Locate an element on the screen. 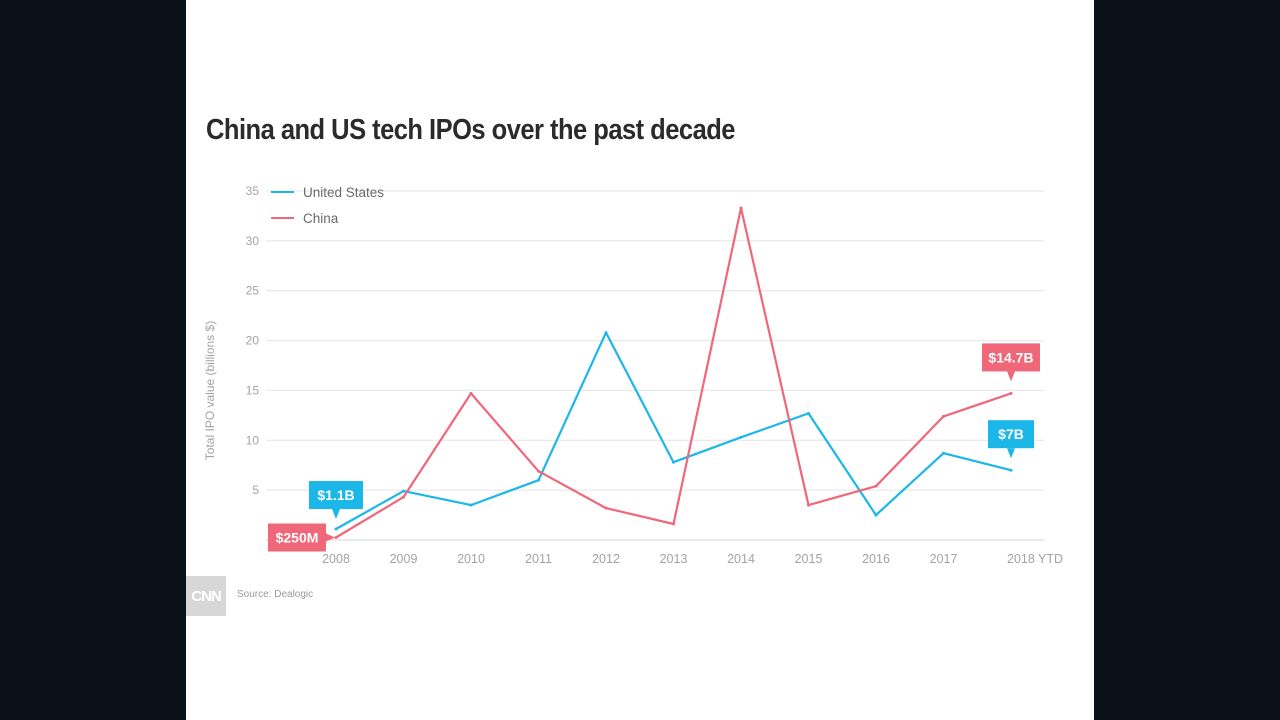 This screenshot has width=1280, height=720. x-tick-label: 2016 is located at coordinates (876, 559).